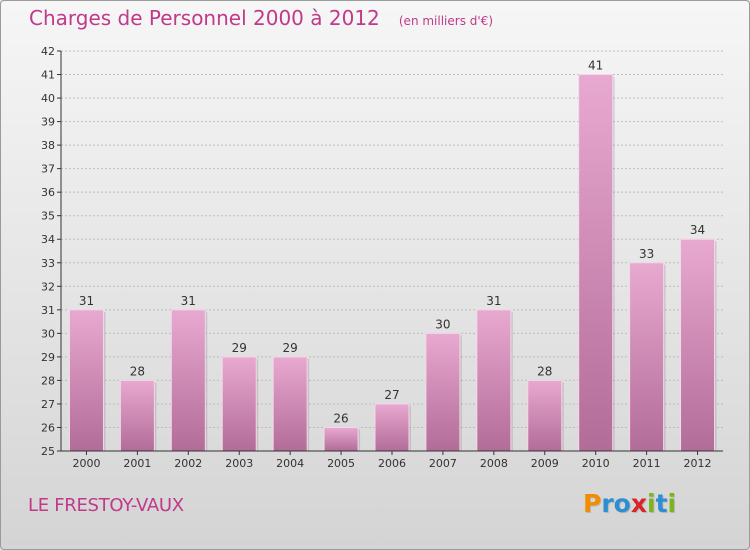  What do you see at coordinates (392, 463) in the screenshot?
I see `x-tick-label: 2006` at bounding box center [392, 463].